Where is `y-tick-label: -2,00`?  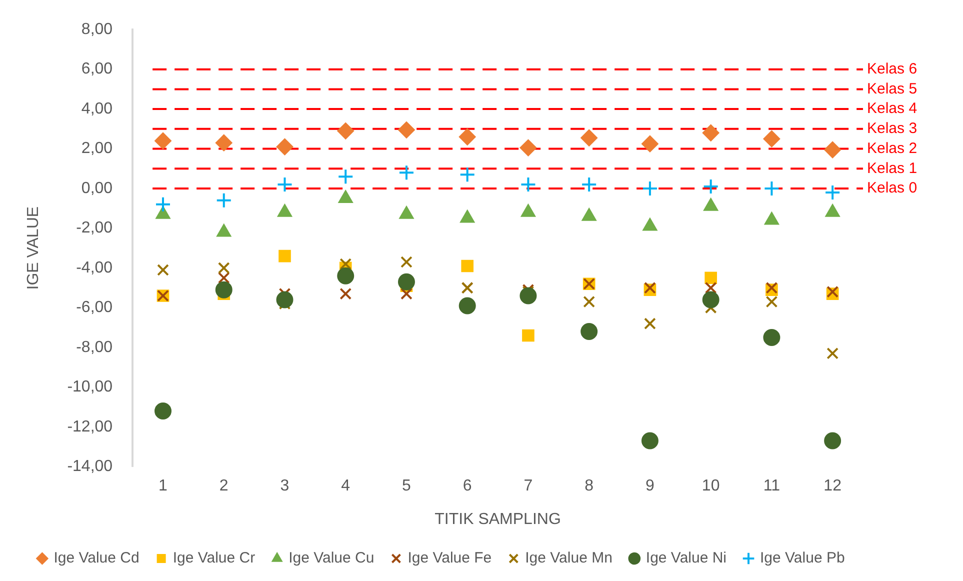
y-tick-label: -2,00 is located at coordinates (94, 228).